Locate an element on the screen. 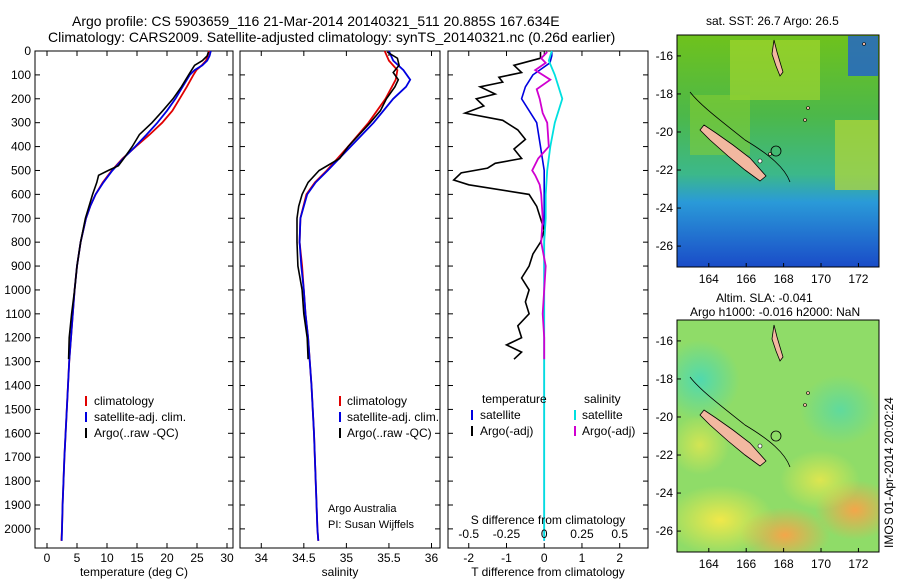 The image size is (900, 580). x-tick-label: 15 is located at coordinates (137, 558).